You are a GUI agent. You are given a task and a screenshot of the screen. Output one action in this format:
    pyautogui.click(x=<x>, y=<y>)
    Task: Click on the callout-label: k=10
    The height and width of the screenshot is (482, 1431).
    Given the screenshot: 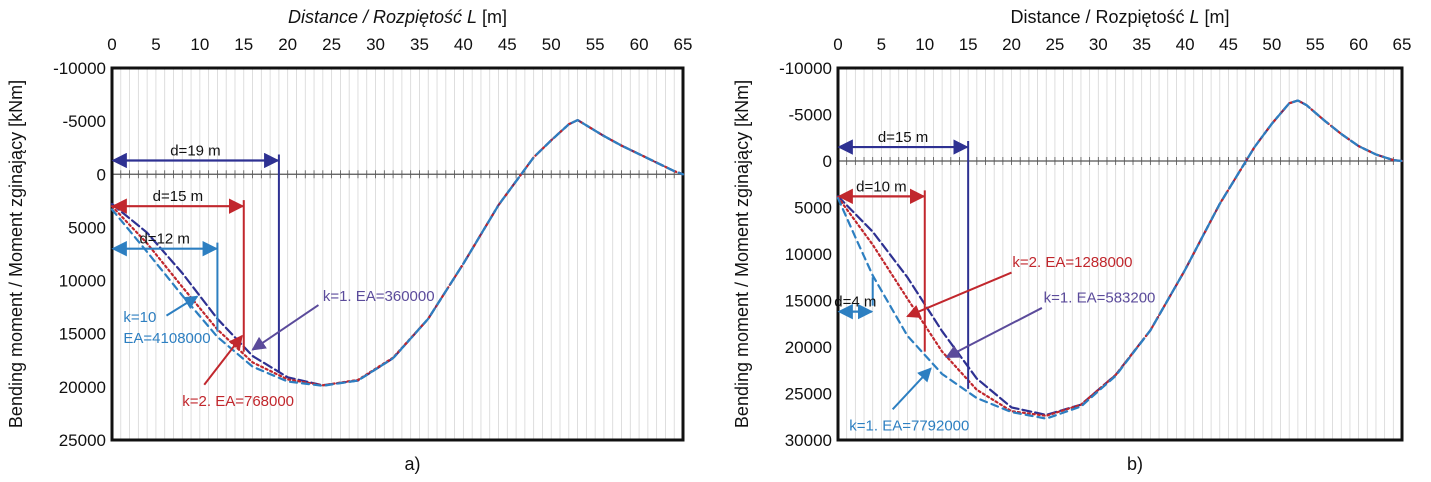 What is the action you would take?
    pyautogui.click(x=139, y=317)
    